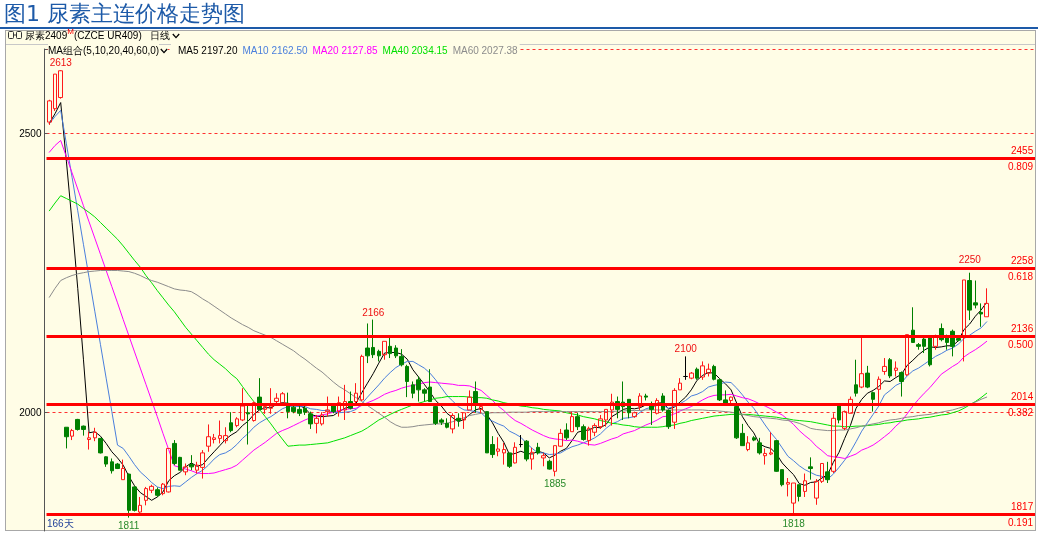 The height and width of the screenshot is (560, 1038). What do you see at coordinates (345, 50) in the screenshot?
I see `text: MA20 2127.85` at bounding box center [345, 50].